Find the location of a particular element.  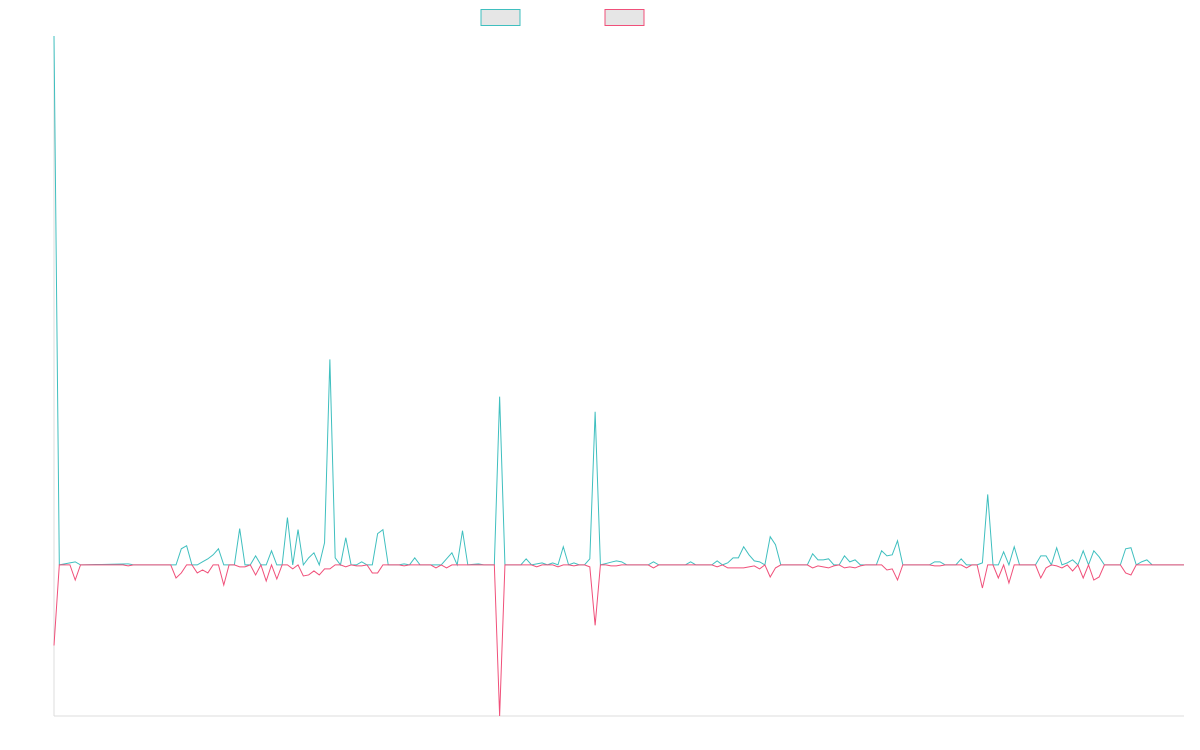

legend-item-positive is located at coordinates (500, 17).